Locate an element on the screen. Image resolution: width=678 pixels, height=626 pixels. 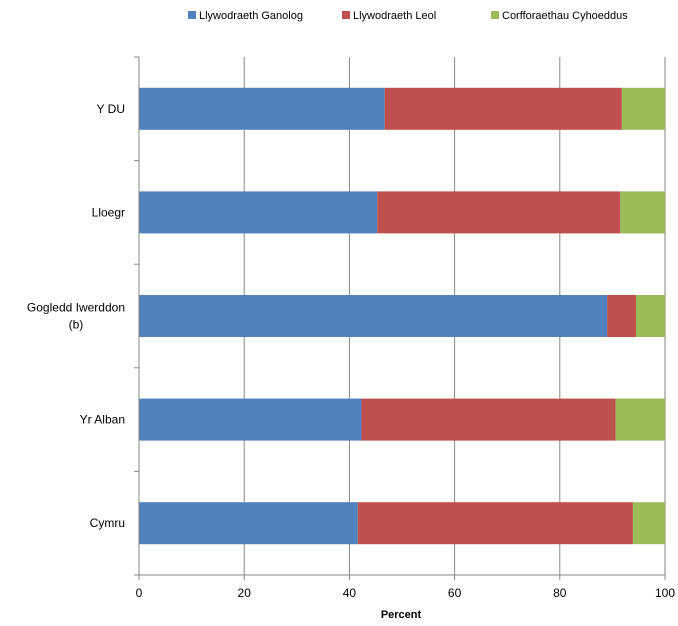
legend-label-3: Corfforaethau Cyhoeddus is located at coordinates (565, 16).